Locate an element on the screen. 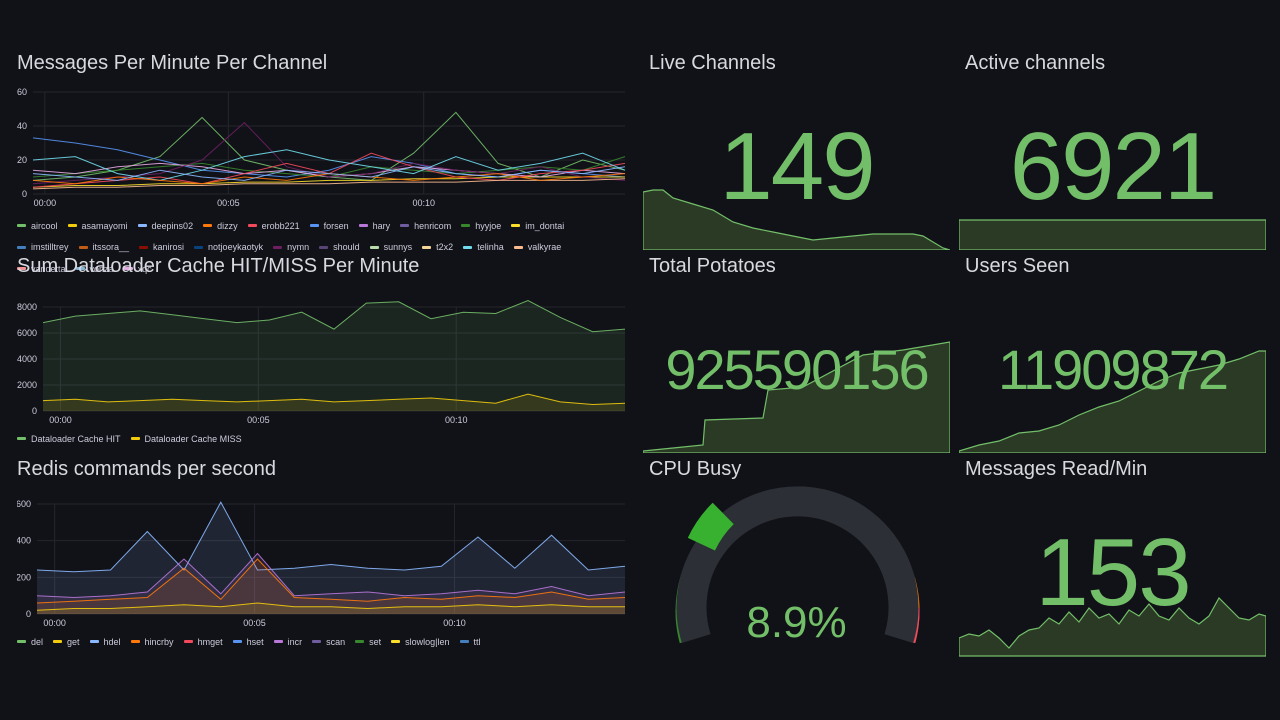  legend-item: valkyrae is located at coordinates (537, 247).